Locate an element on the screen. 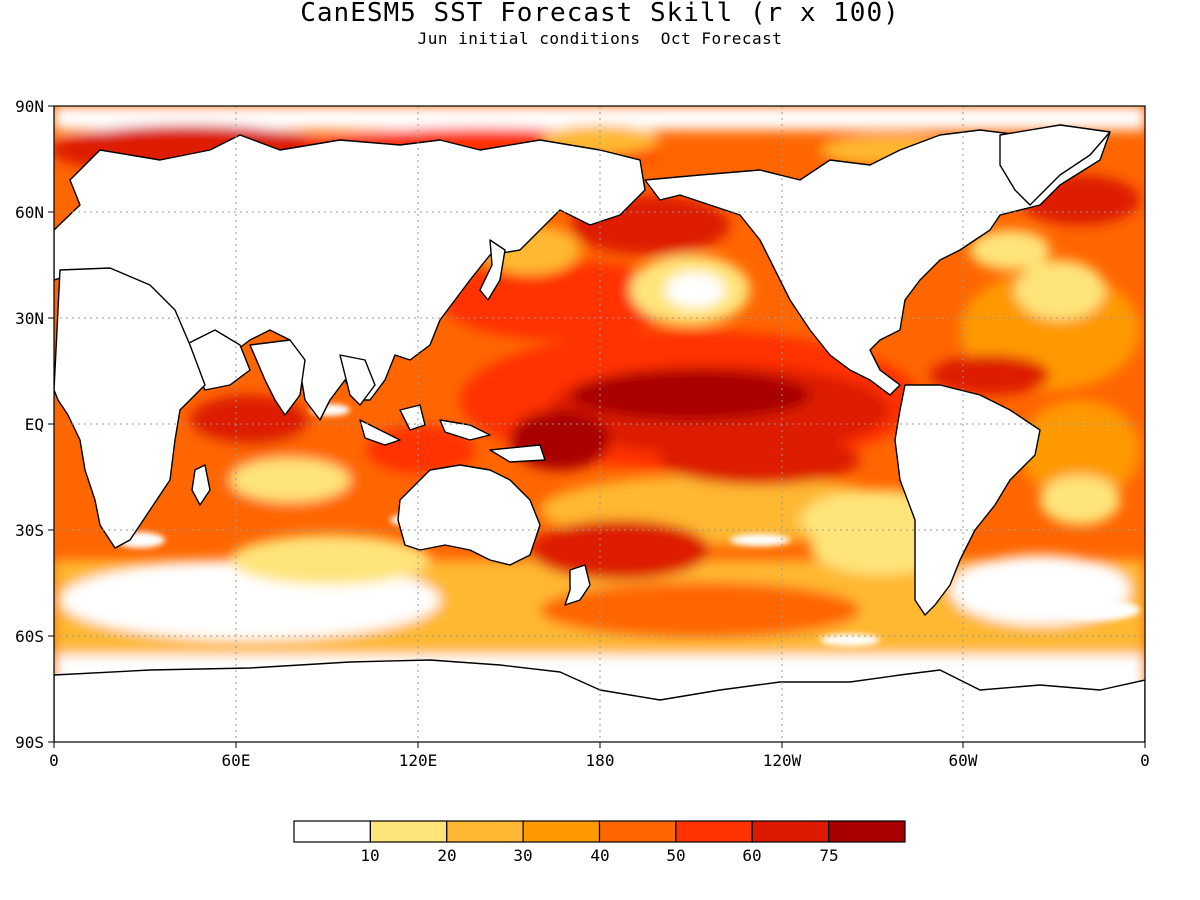 Image resolution: width=1200 pixels, height=900 pixels. lon-label: 120E is located at coordinates (418, 760).